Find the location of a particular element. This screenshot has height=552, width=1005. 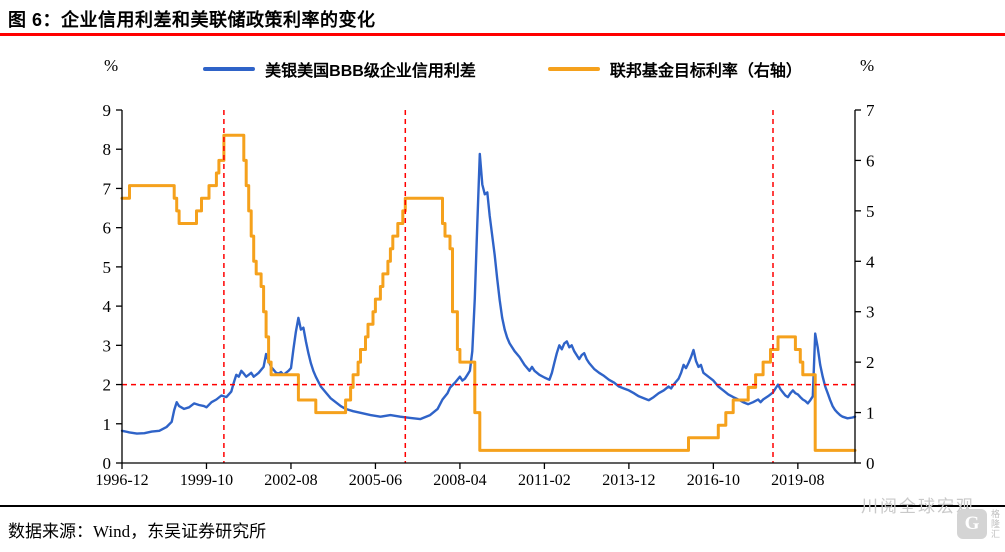

title-underline is located at coordinates (502, 34).